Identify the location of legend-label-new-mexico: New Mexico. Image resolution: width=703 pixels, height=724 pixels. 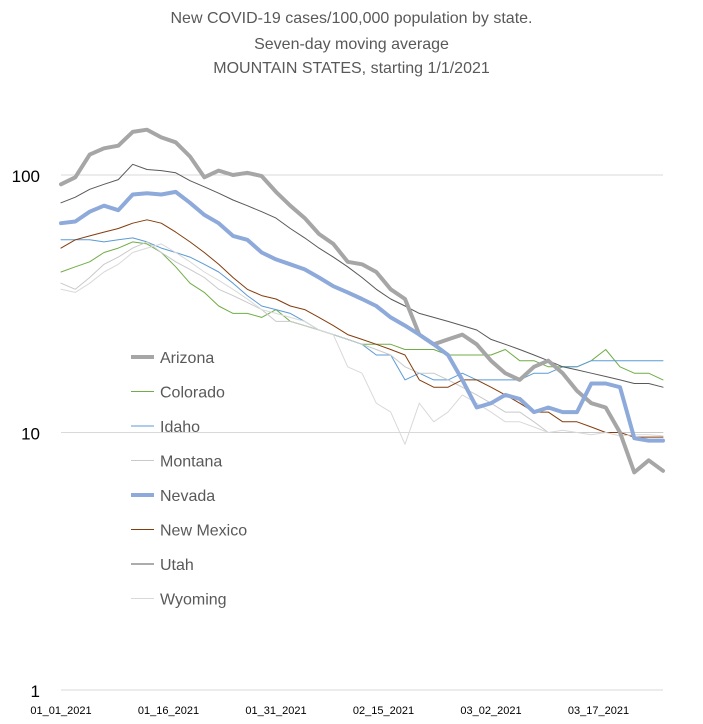
(203, 531).